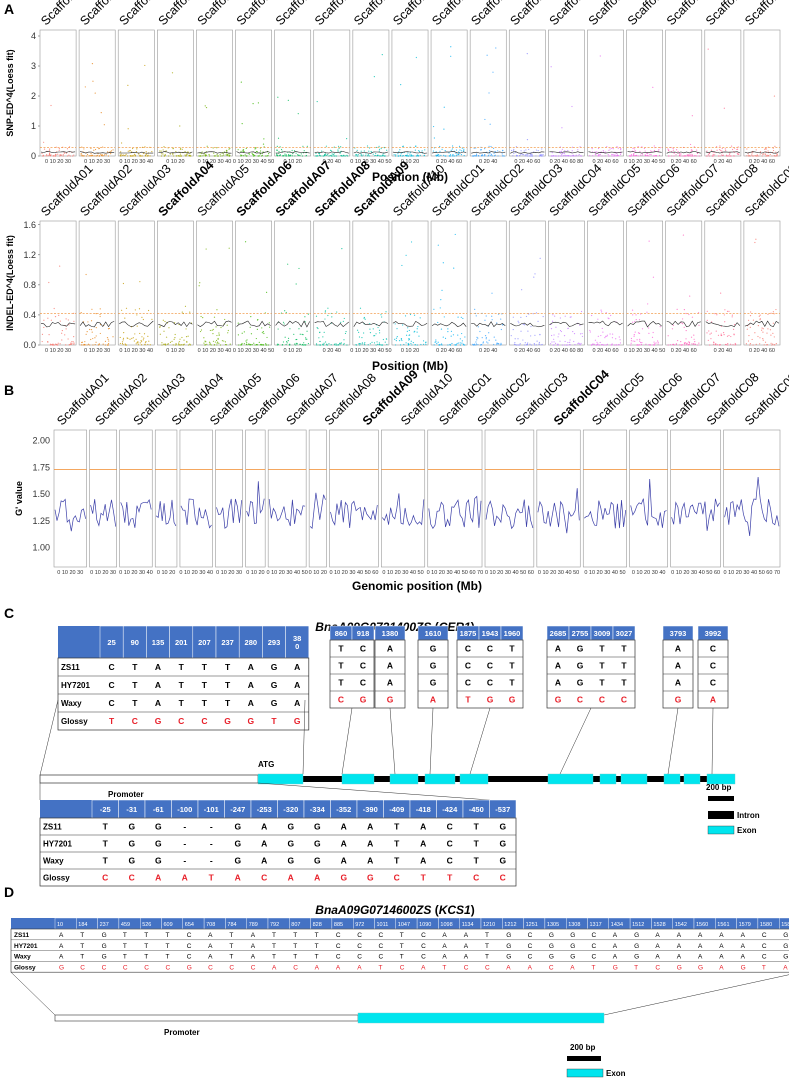 The image size is (789, 1079). Describe the element at coordinates (616, 1073) in the screenshot. I see `exon-label: Exon` at that location.